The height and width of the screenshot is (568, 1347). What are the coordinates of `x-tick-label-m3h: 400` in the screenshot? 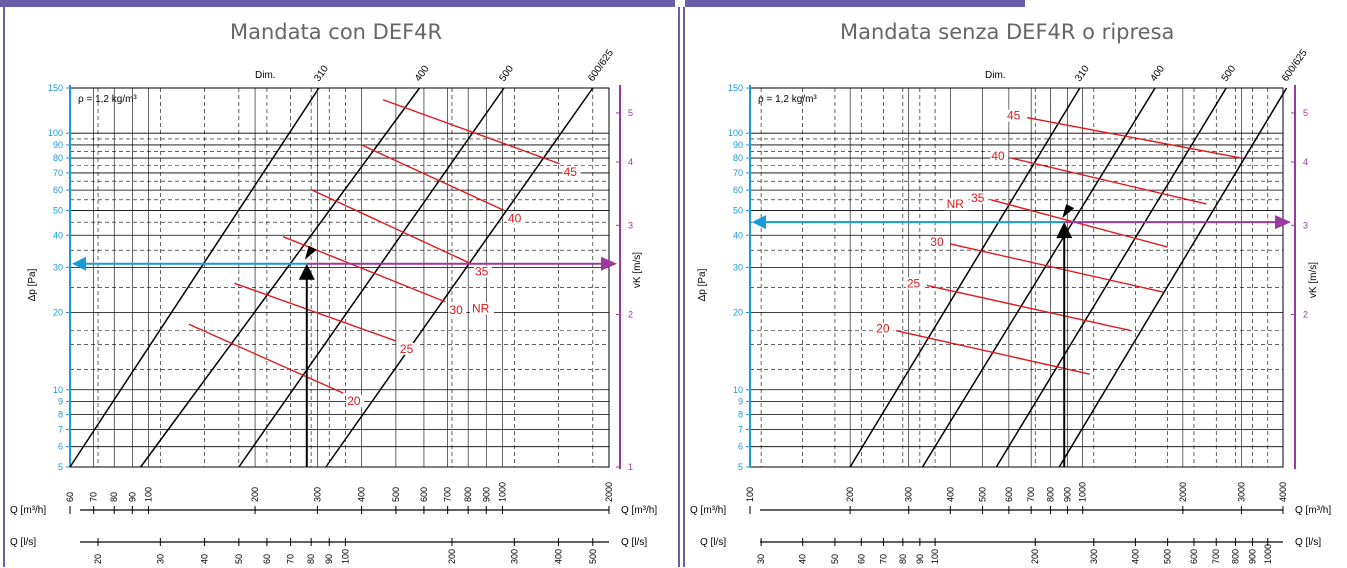 It's located at (950, 494).